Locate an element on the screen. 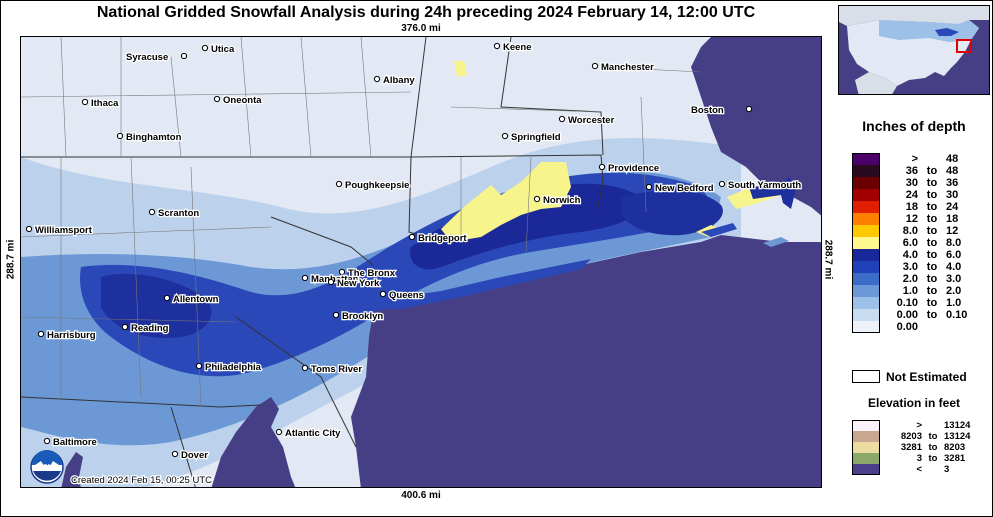  depth-range-low: 0.10 is located at coordinates (907, 303).